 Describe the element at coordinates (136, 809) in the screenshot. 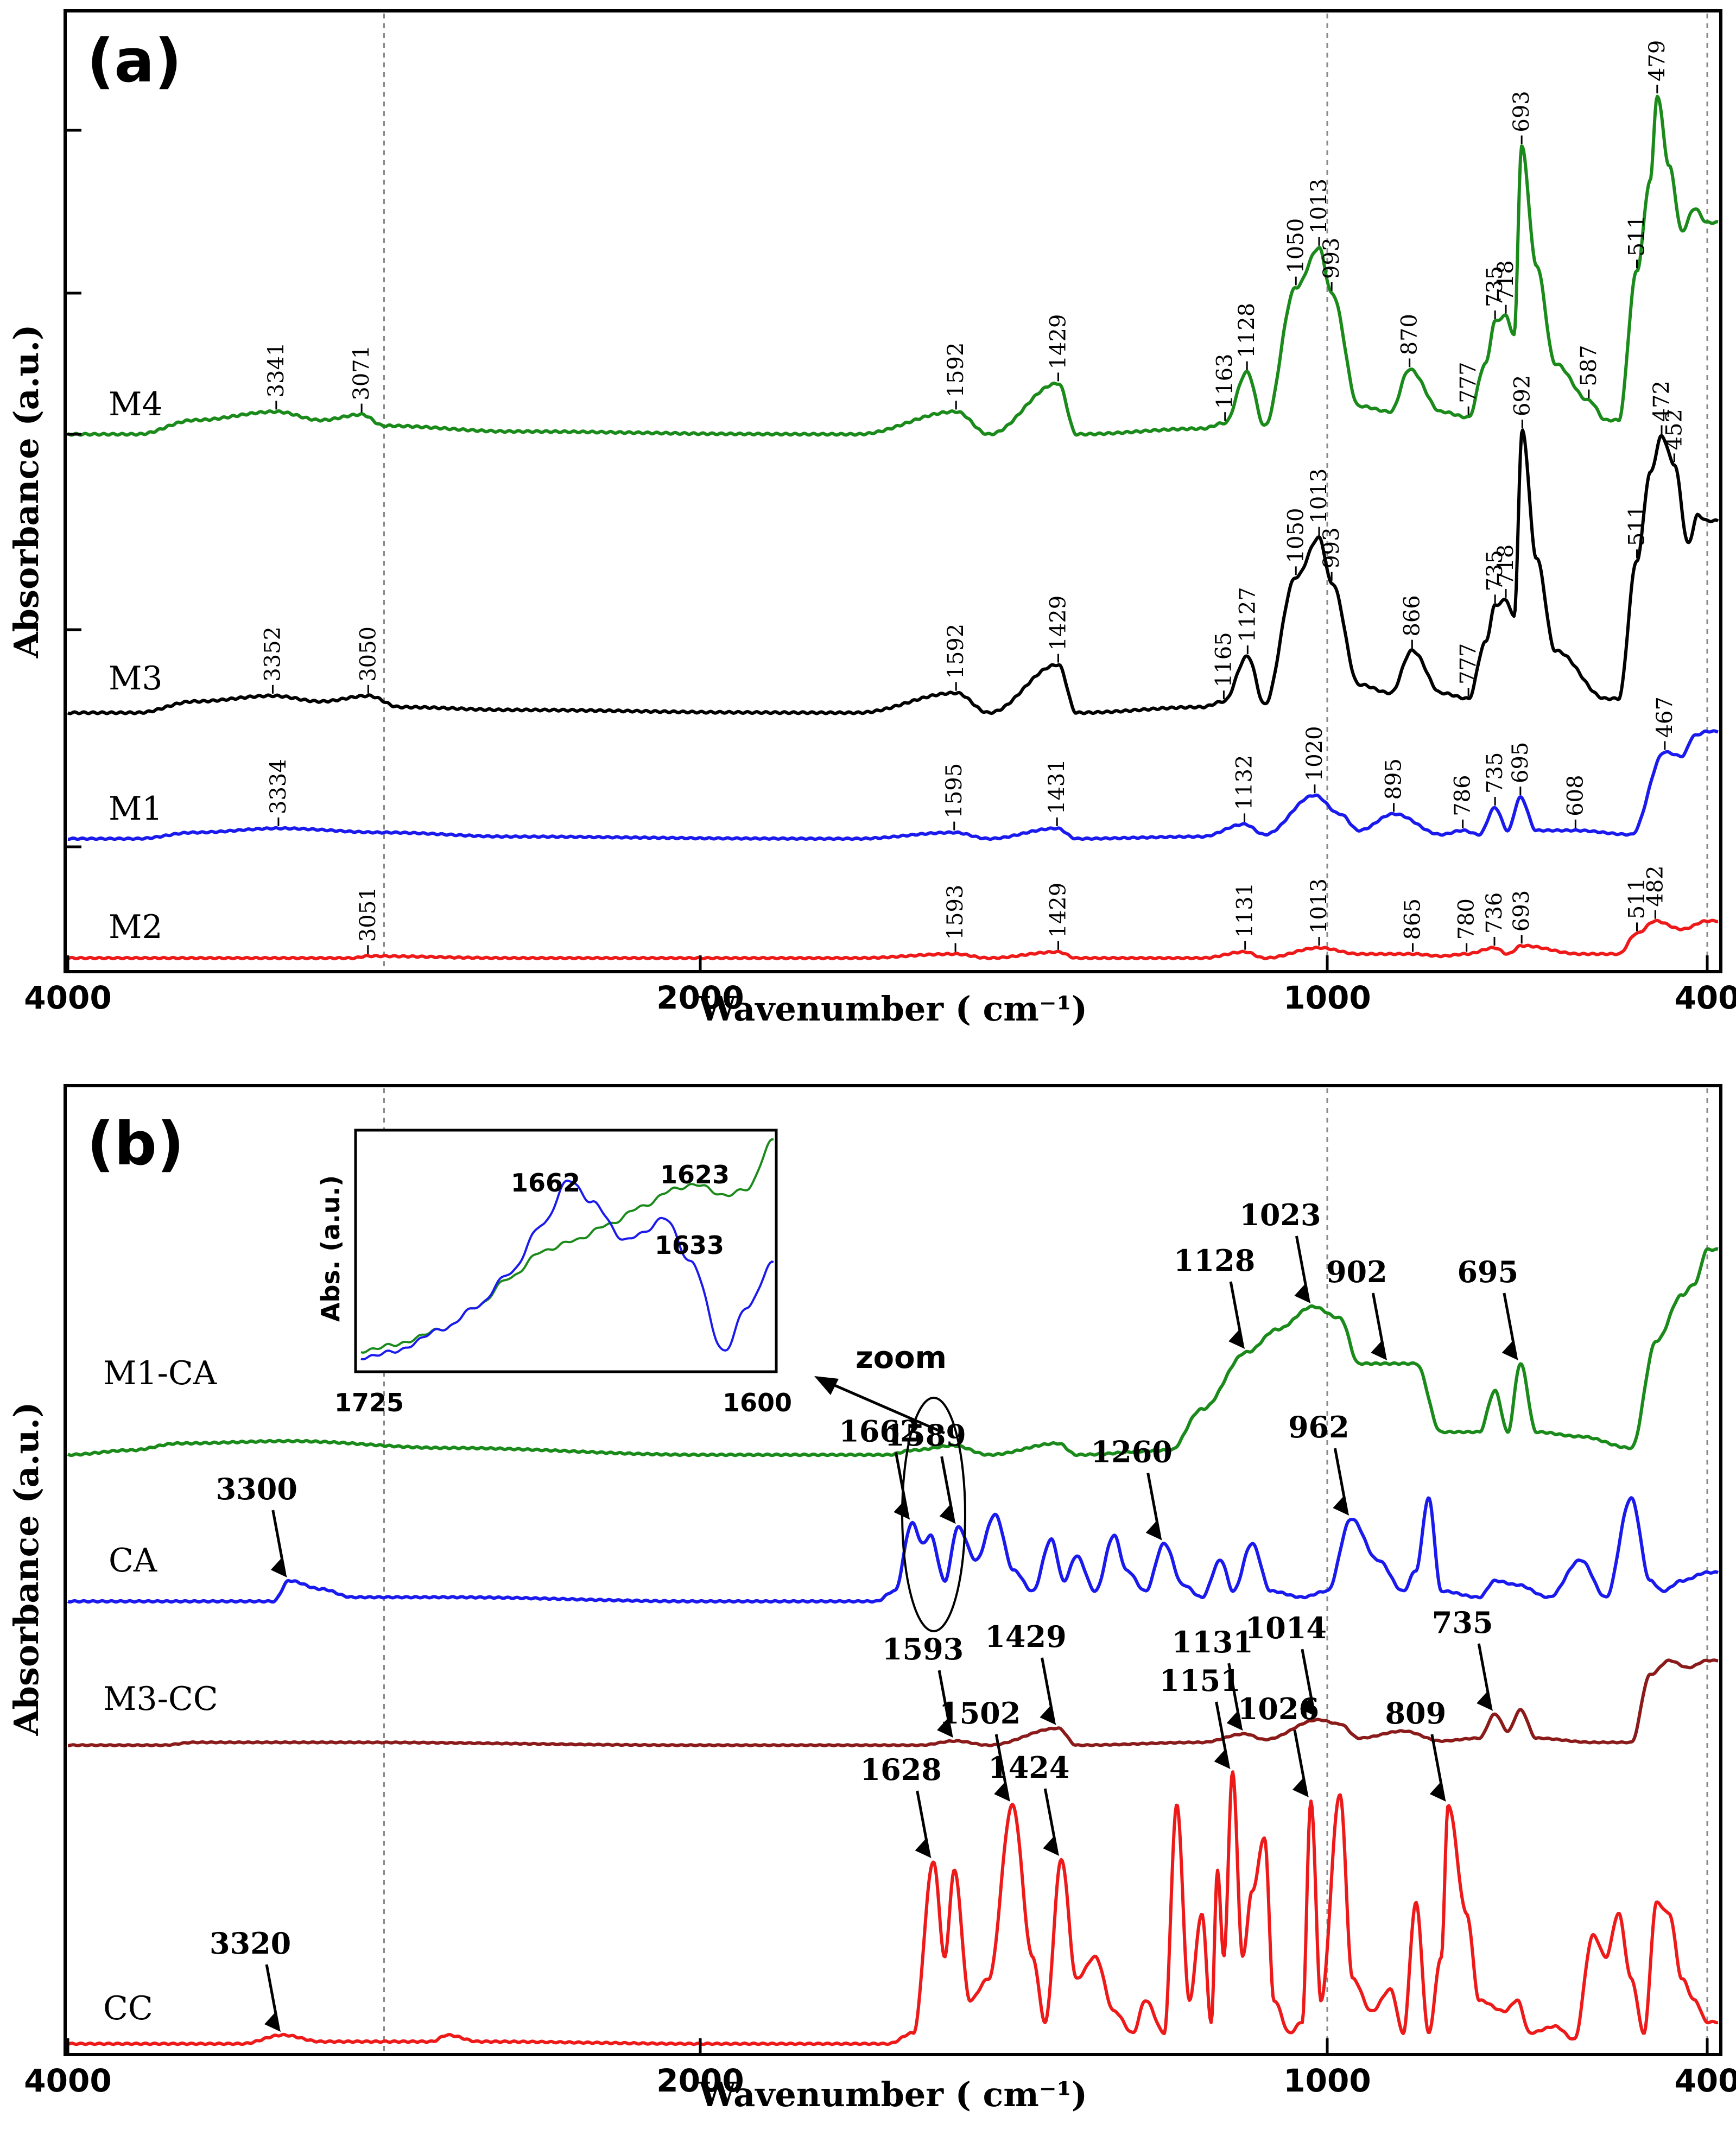

I see `series-name-m1: M1` at that location.